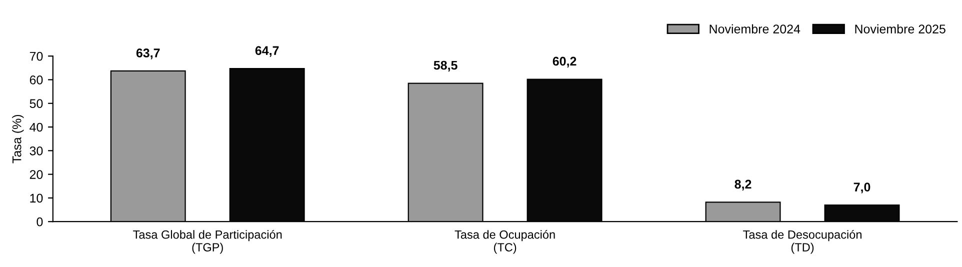 The height and width of the screenshot is (267, 962). Describe the element at coordinates (504, 242) in the screenshot. I see `x-tick-label: Tasa de Ocupación (TC)` at that location.